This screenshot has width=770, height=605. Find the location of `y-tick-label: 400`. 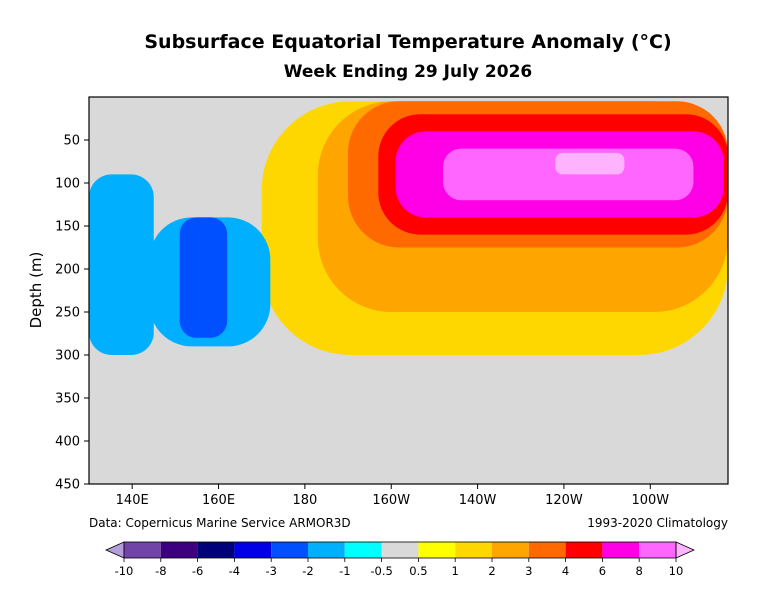

y-tick-label: 400 is located at coordinates (67, 442).